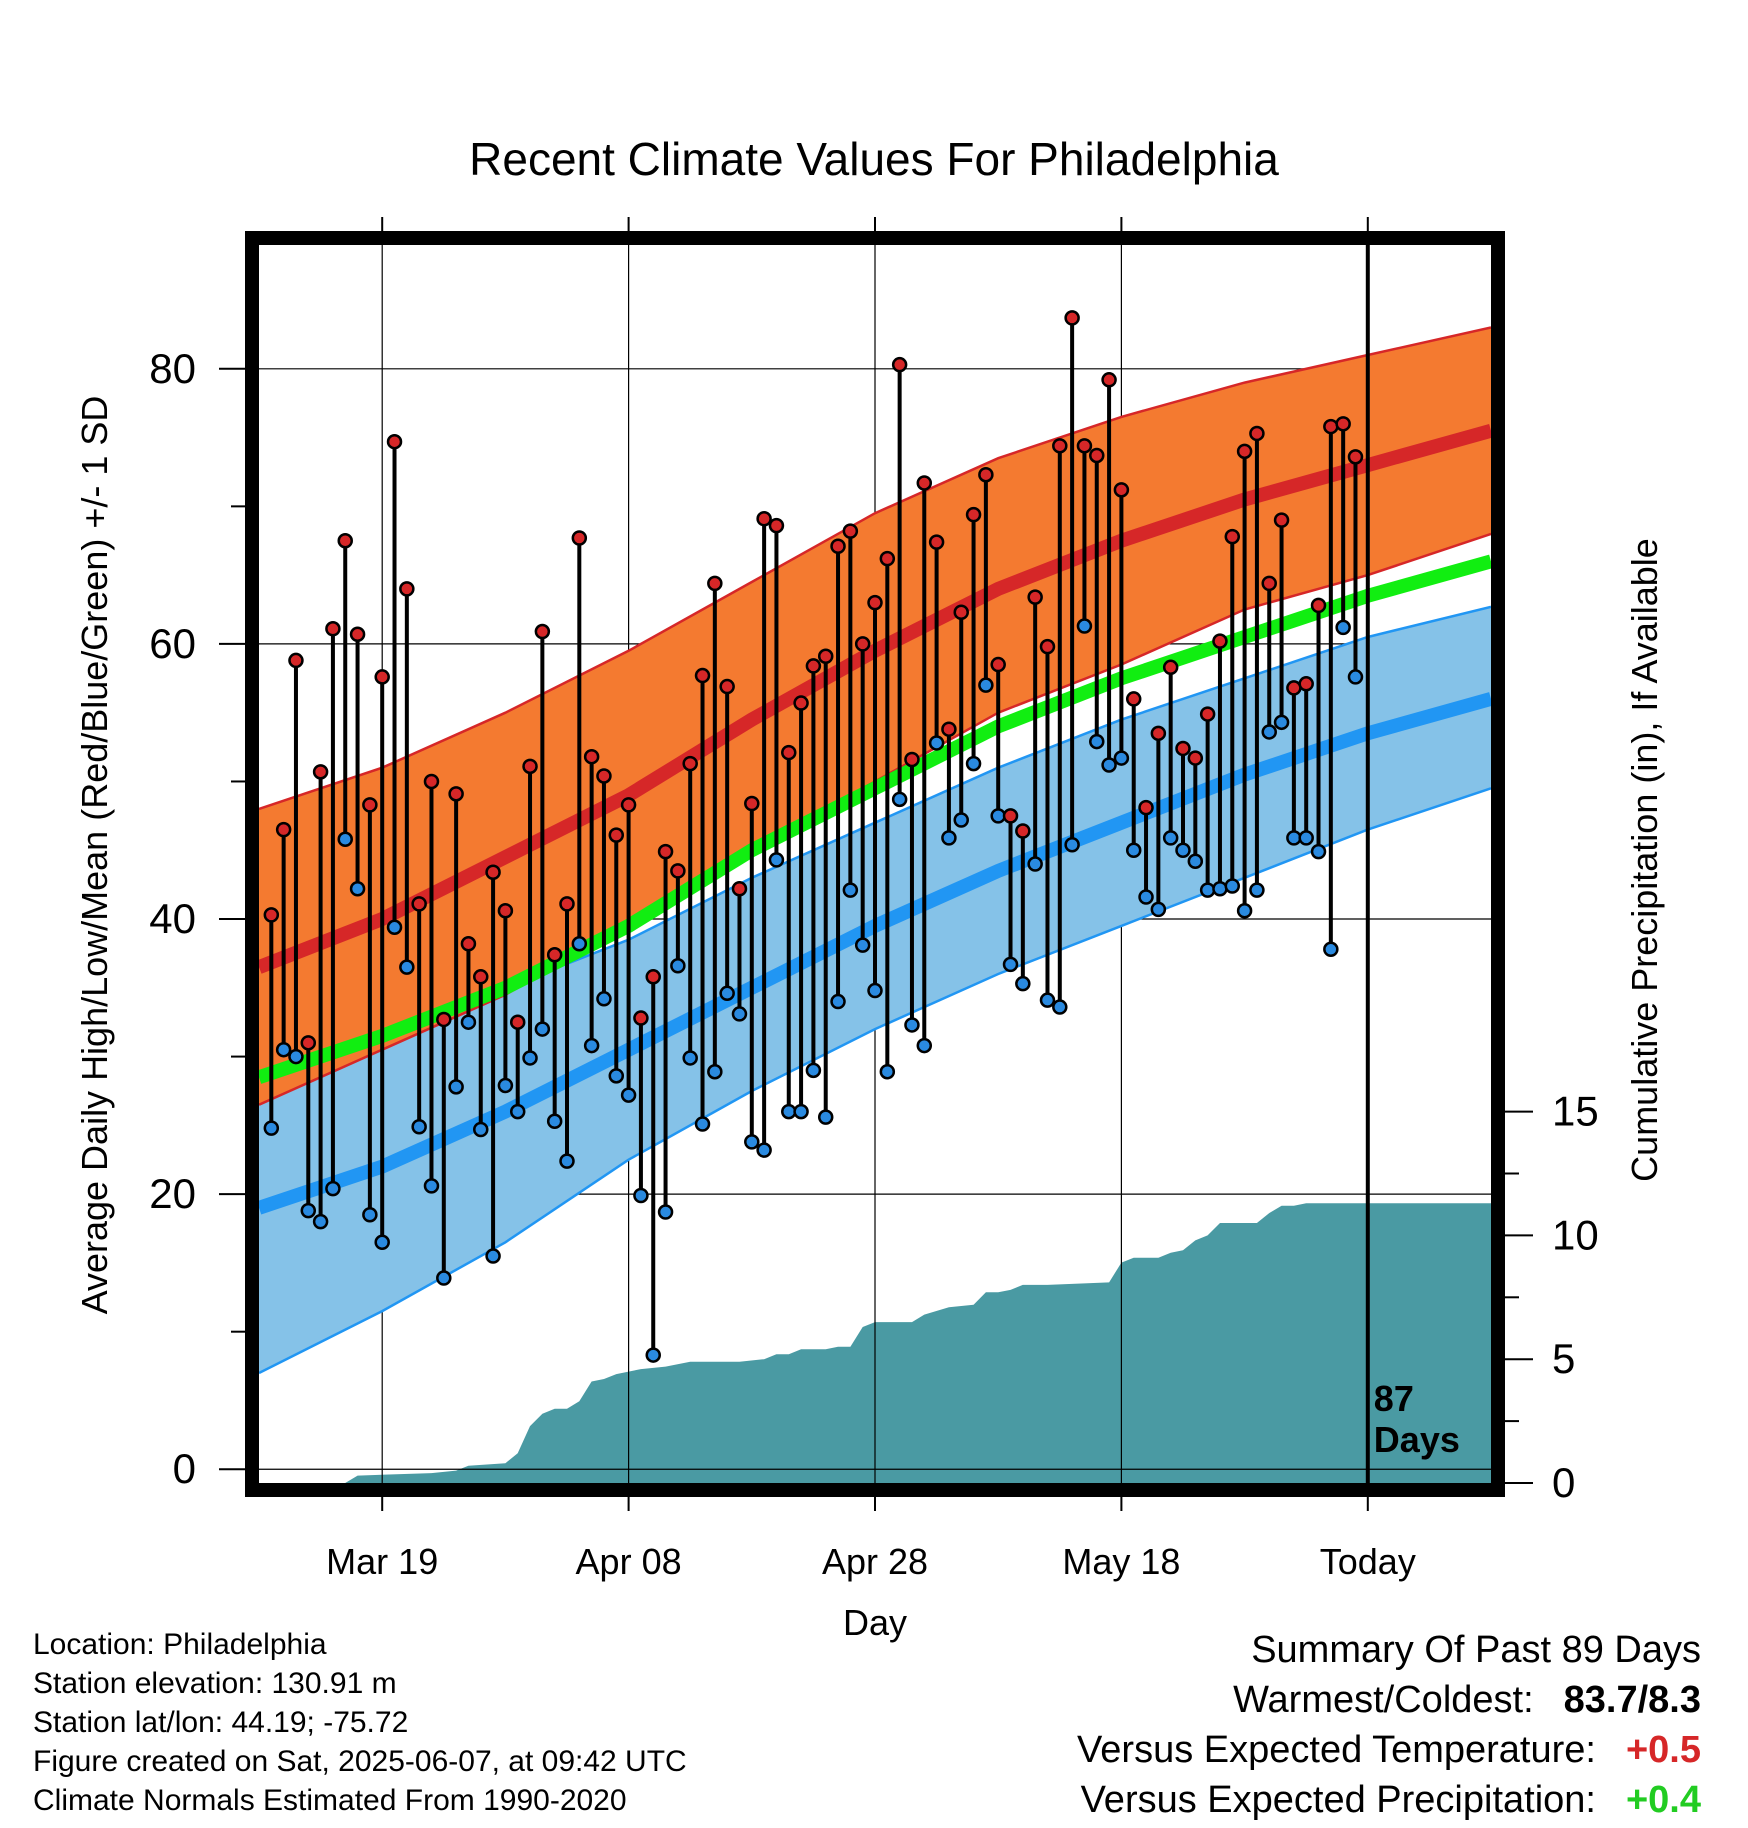  What do you see at coordinates (874, 159) in the screenshot?
I see `chart-title: Recent Climate Values For Philadelphia` at bounding box center [874, 159].